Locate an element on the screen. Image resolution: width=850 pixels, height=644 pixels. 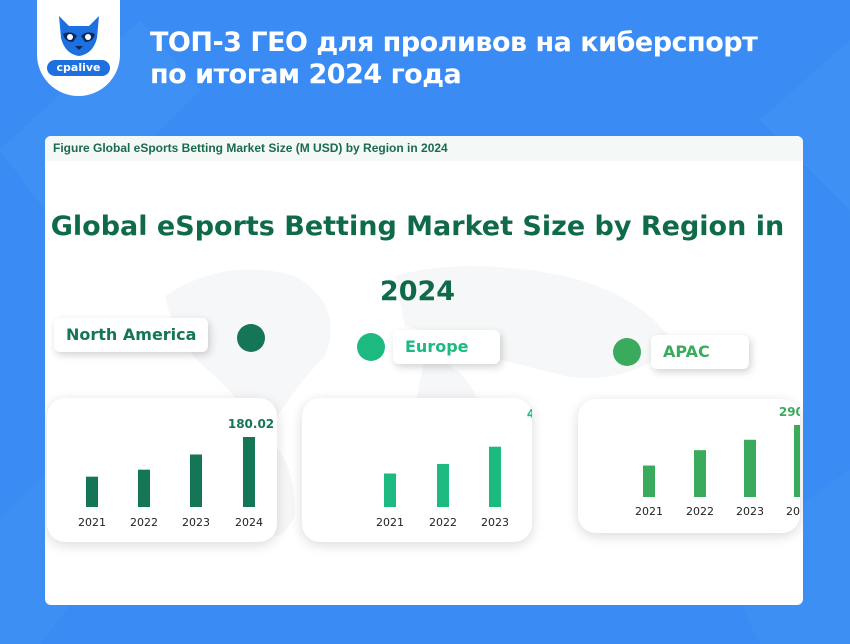
chart-title-line-2: 2024 is located at coordinates (417, 291).